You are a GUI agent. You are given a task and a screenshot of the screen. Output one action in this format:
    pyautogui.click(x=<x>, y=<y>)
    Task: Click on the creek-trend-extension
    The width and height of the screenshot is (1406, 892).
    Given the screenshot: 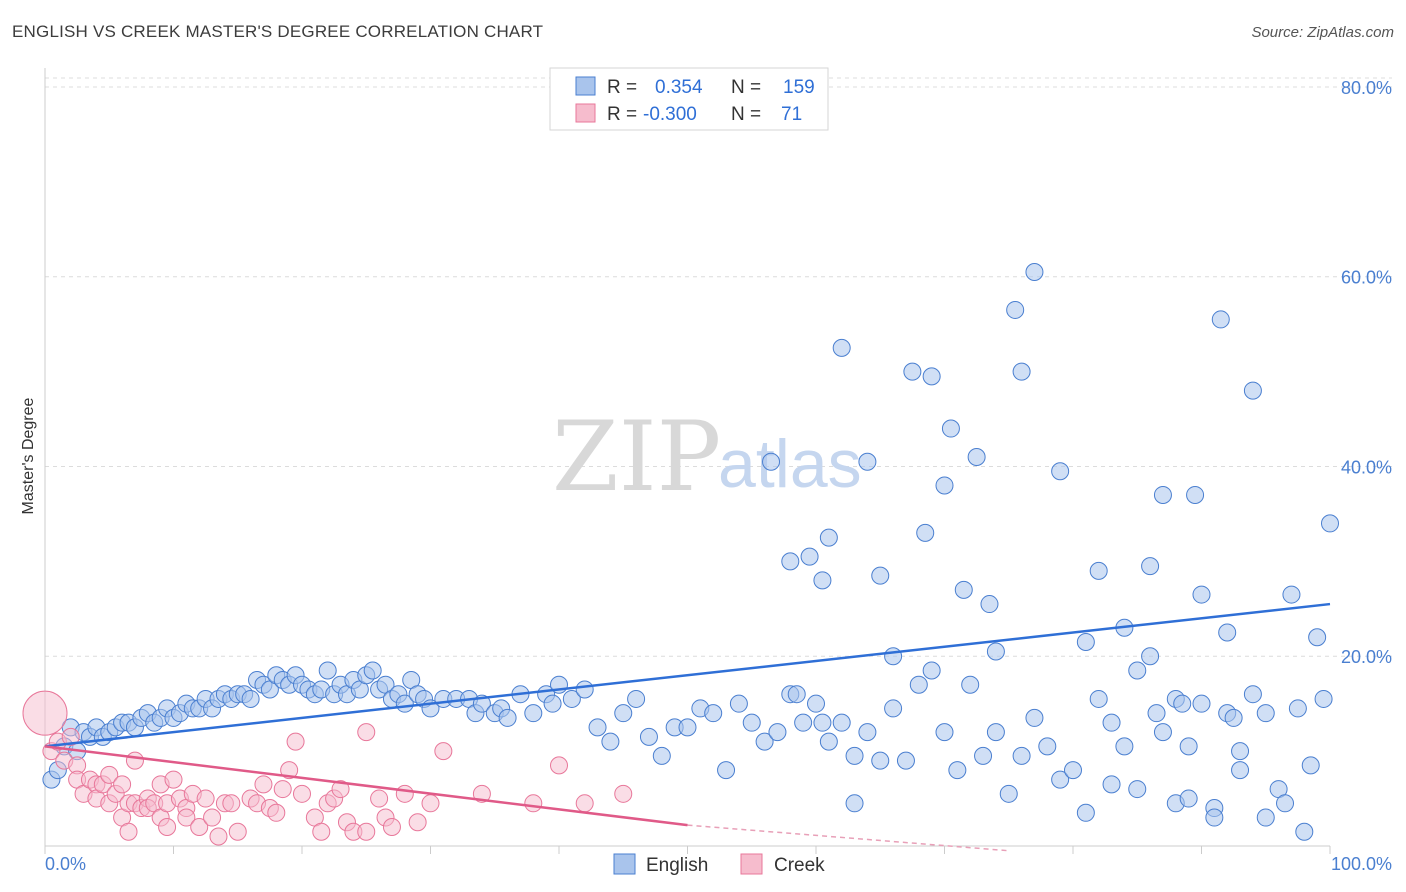 What is the action you would take?
    pyautogui.click(x=848, y=838)
    